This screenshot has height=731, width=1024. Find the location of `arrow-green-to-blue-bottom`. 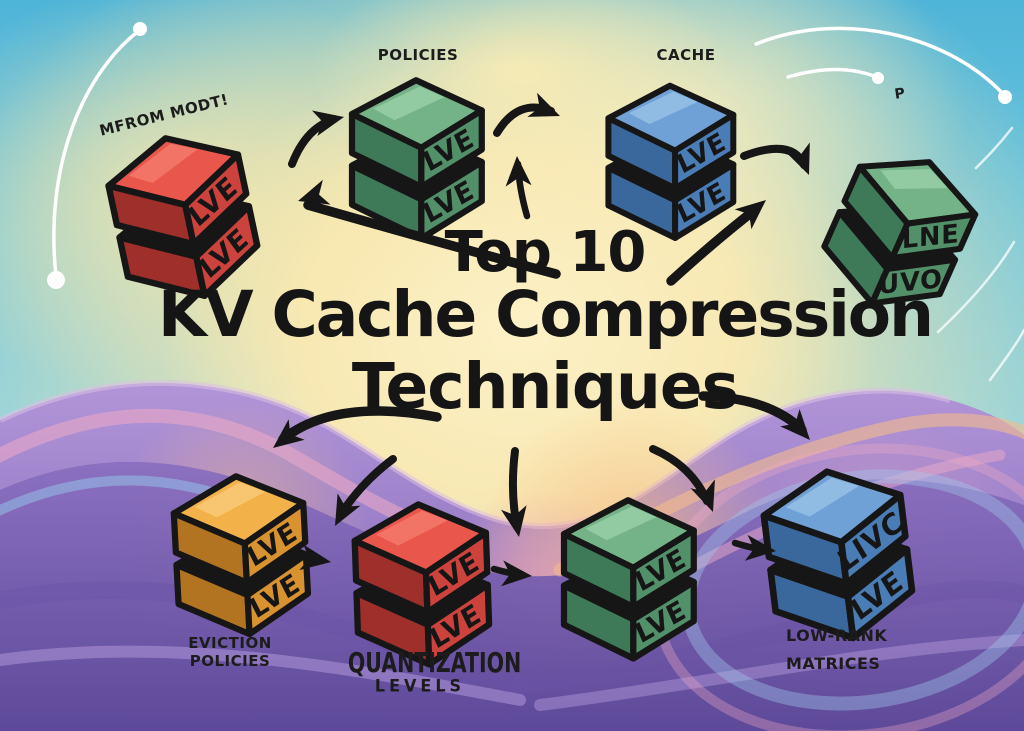

arrow-green-to-blue-bottom is located at coordinates (753, 547).